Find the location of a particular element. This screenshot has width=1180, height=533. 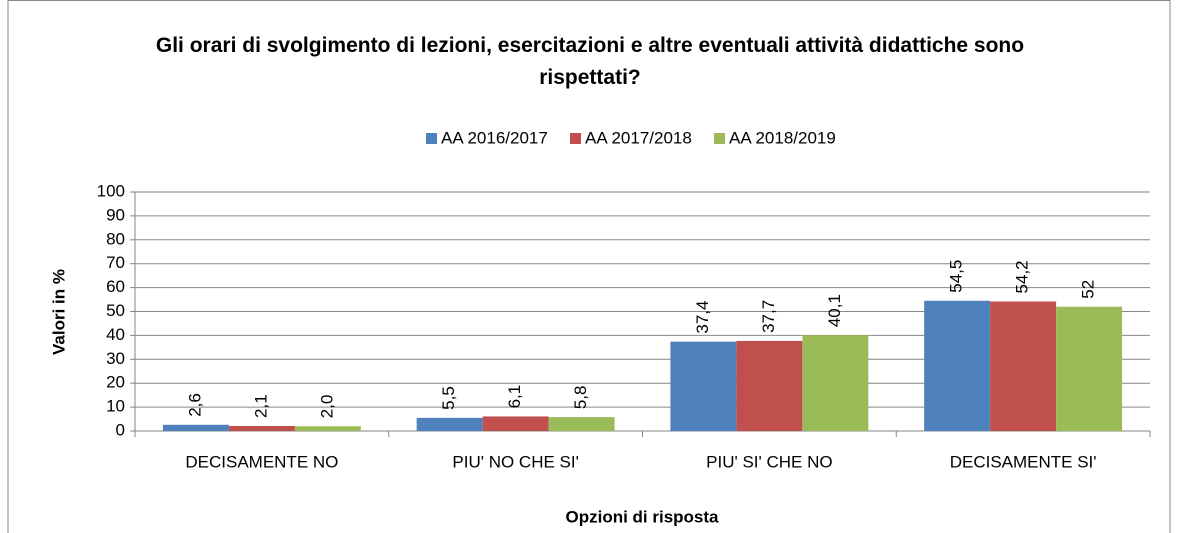

data-label: 5,8 is located at coordinates (580, 397).